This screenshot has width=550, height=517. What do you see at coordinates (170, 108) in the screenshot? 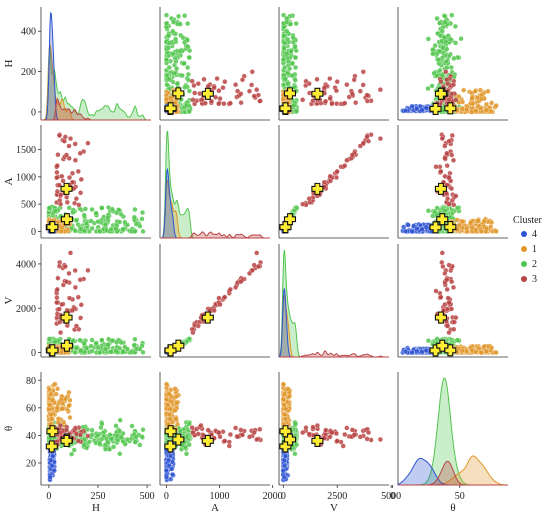
I see `centroid-marker` at bounding box center [170, 108].